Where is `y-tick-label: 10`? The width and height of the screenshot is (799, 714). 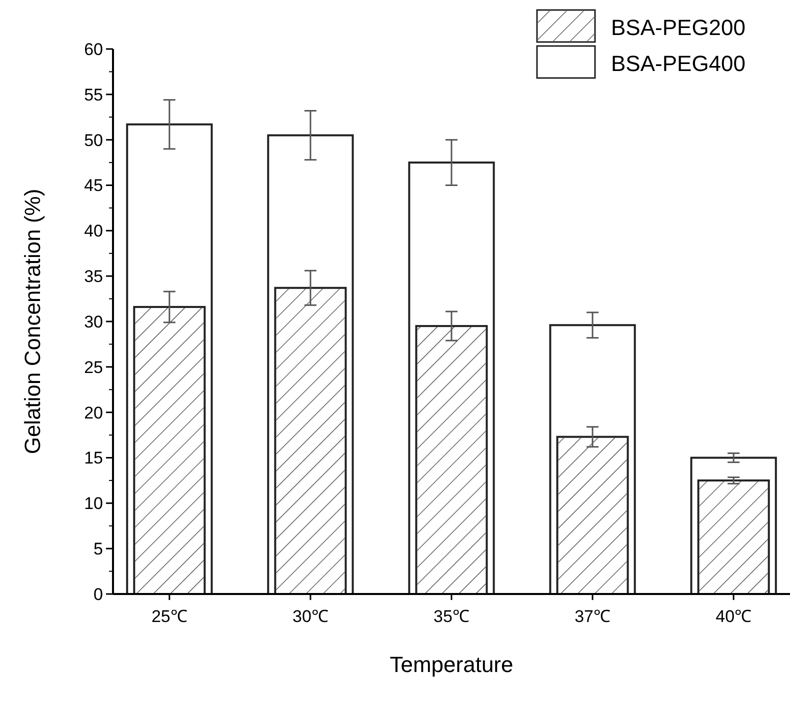
y-tick-label: 10 is located at coordinates (93, 504).